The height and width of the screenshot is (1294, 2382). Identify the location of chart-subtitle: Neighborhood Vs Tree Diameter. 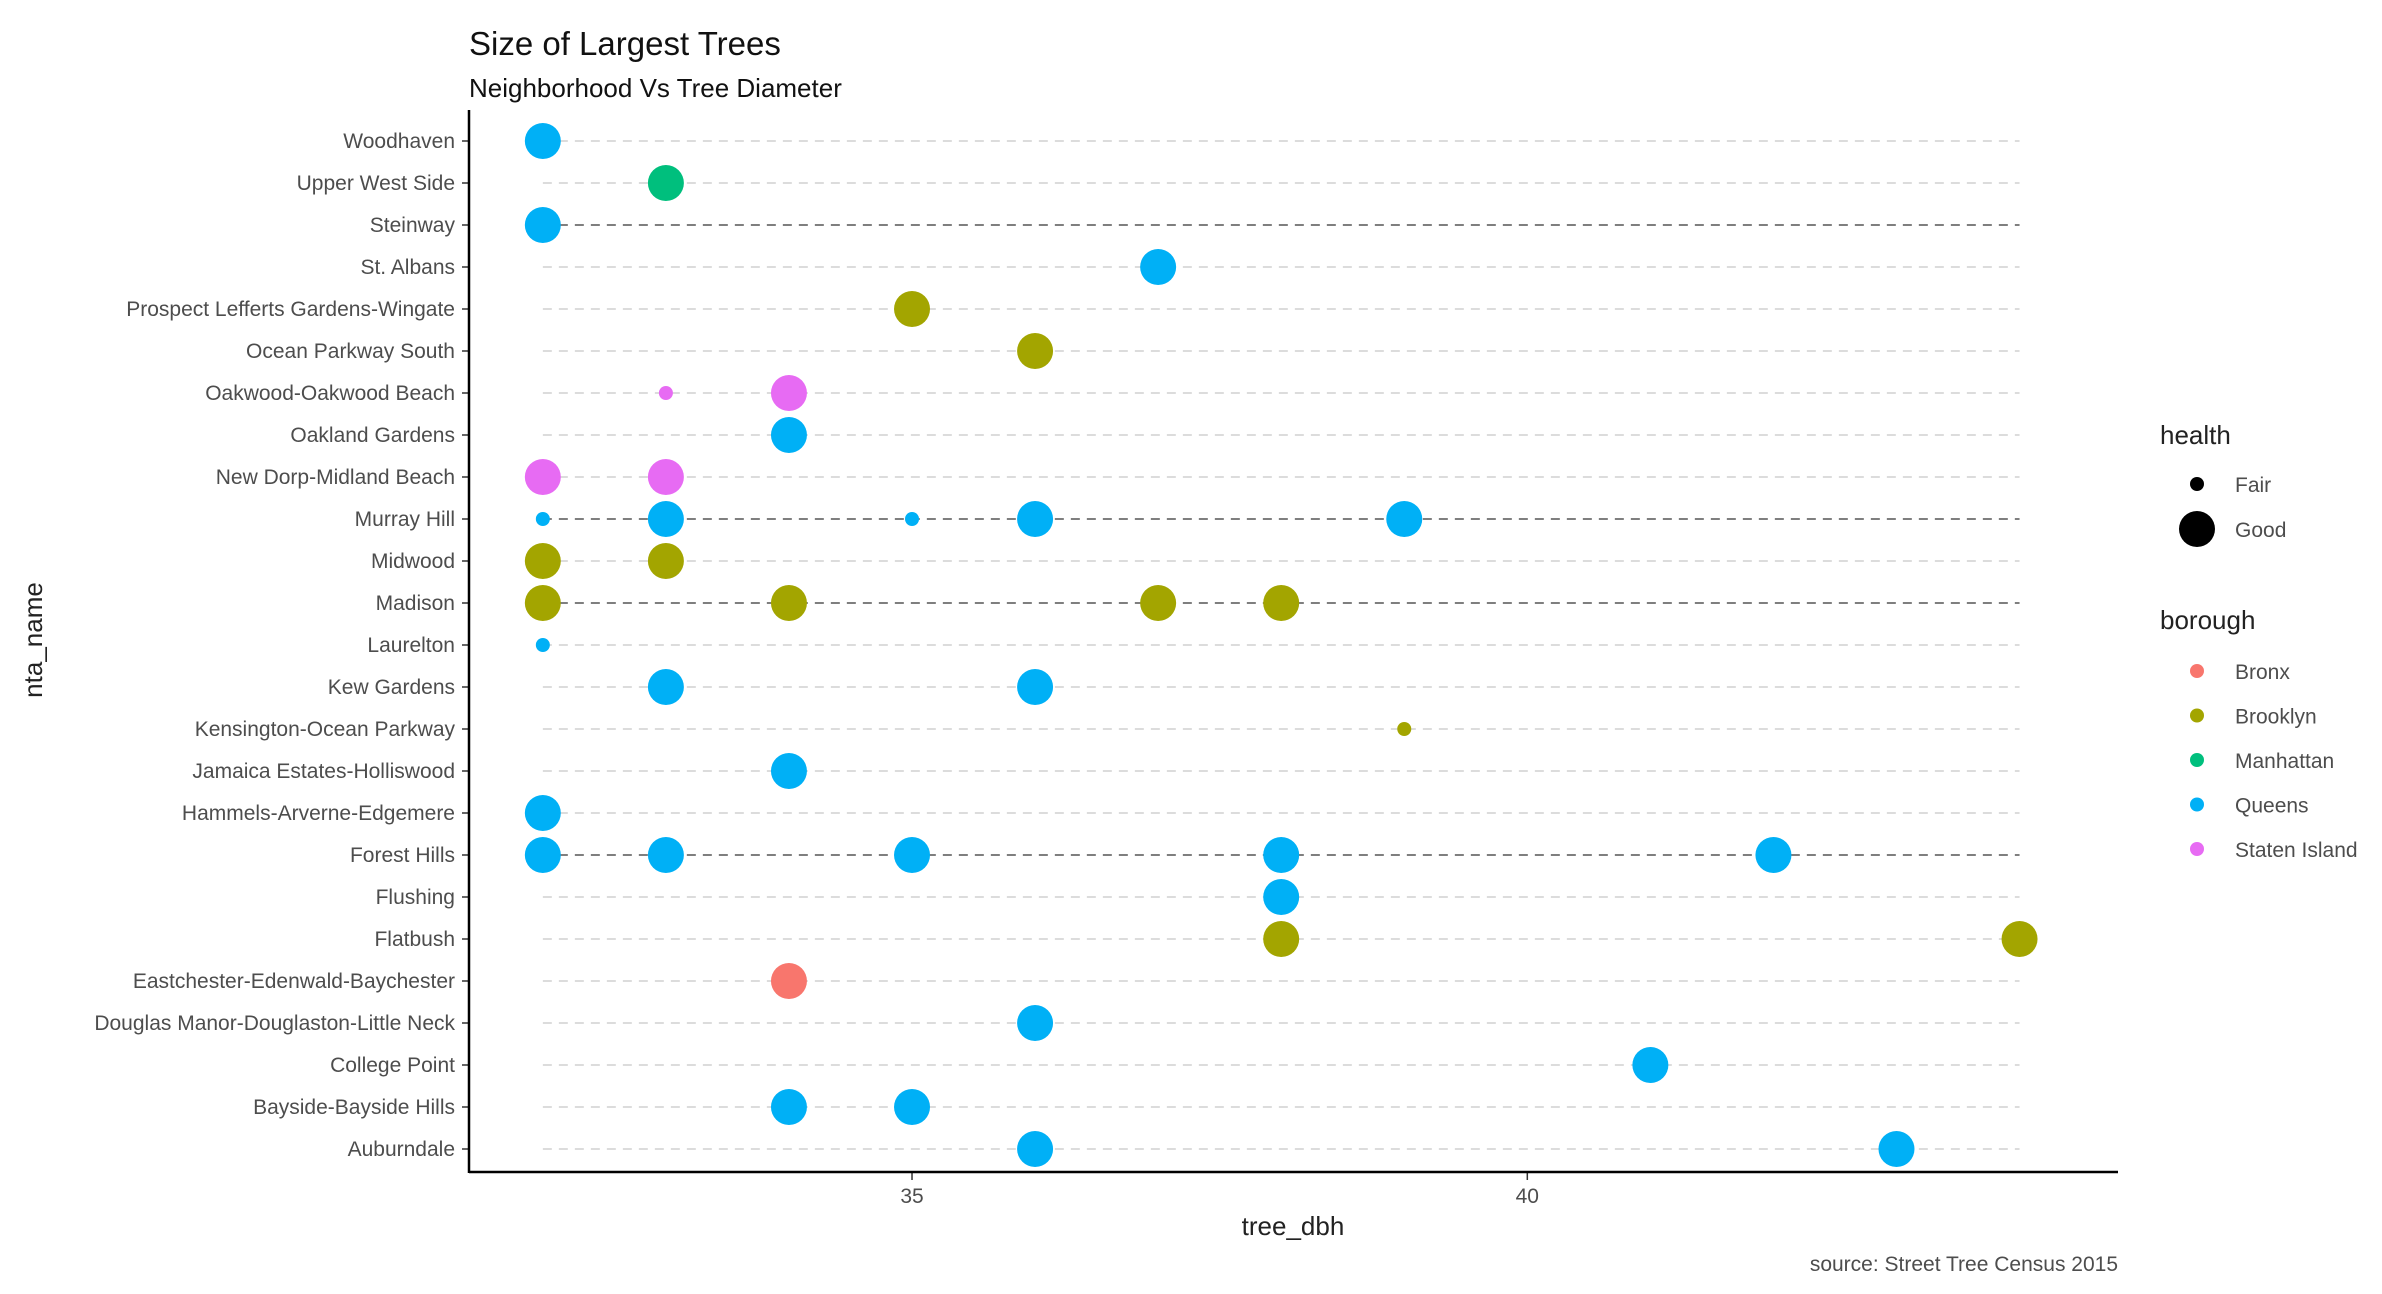
(655, 88).